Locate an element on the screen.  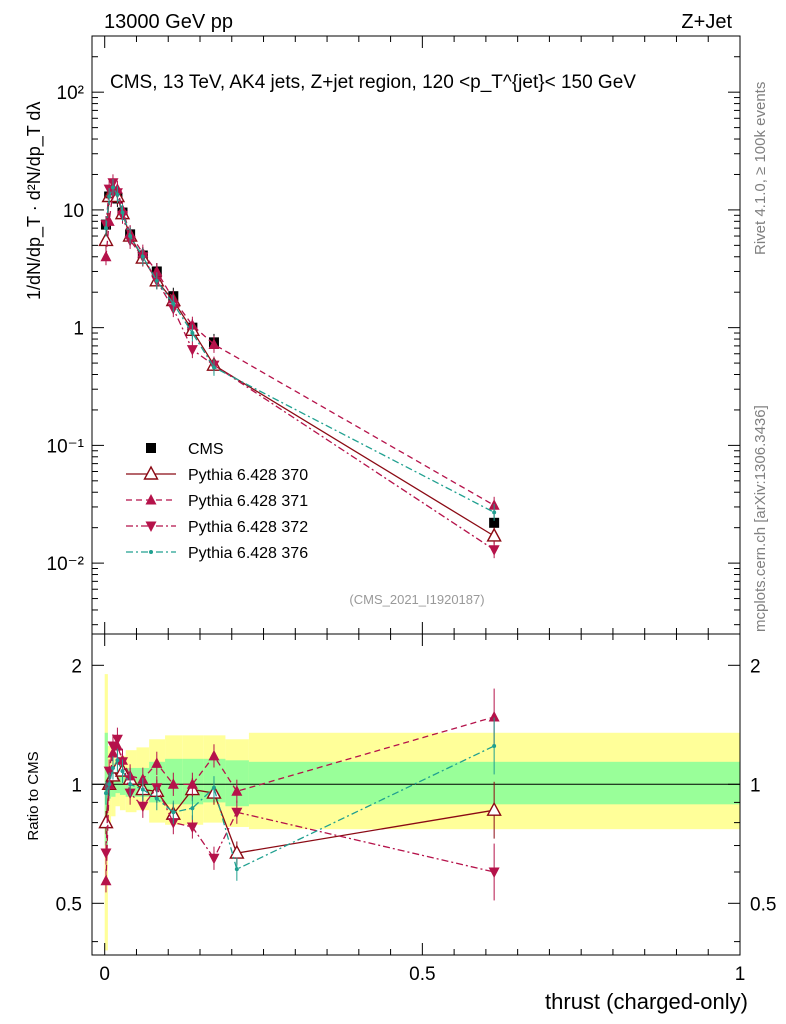
main-ytick-label: 10⁻² is located at coordinates (66, 564).